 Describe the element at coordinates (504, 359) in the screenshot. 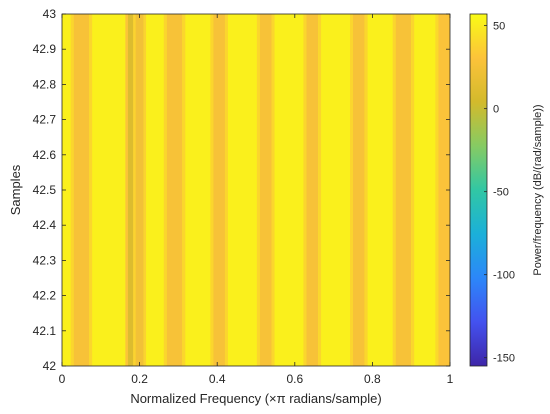

I see `colorbar-tick-label: -150` at that location.